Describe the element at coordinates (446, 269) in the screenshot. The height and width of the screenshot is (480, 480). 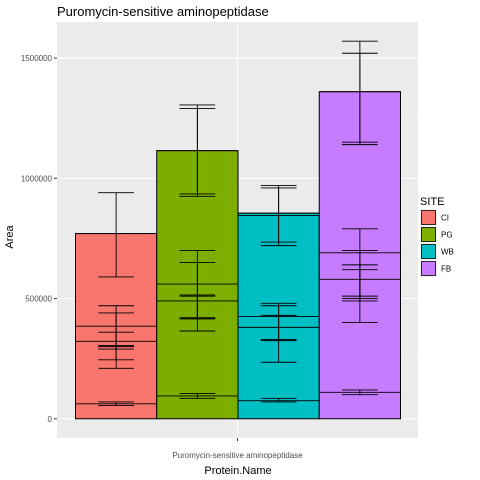
I see `legend-label-fb: FB` at that location.